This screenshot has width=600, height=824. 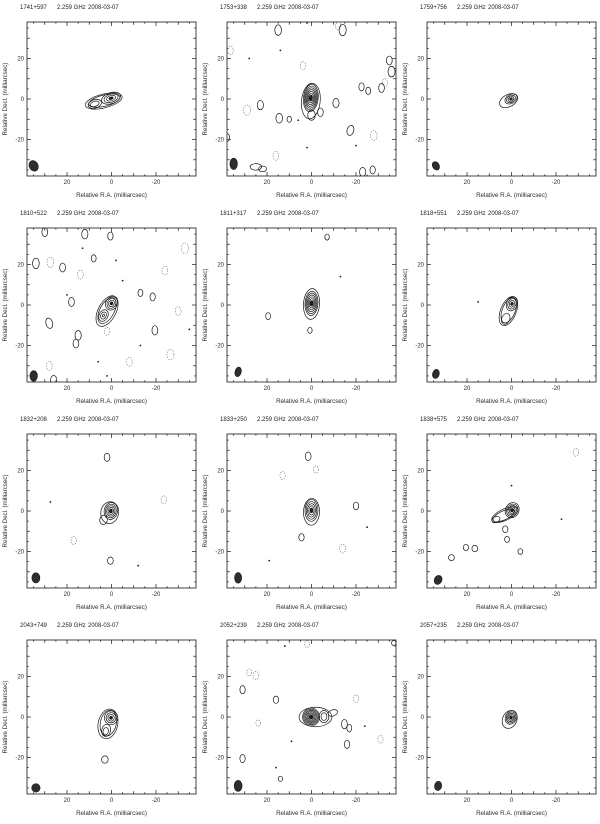 I want to click on x-axis-label: Relative R.A. (milliarcsec), so click(x=511, y=401).